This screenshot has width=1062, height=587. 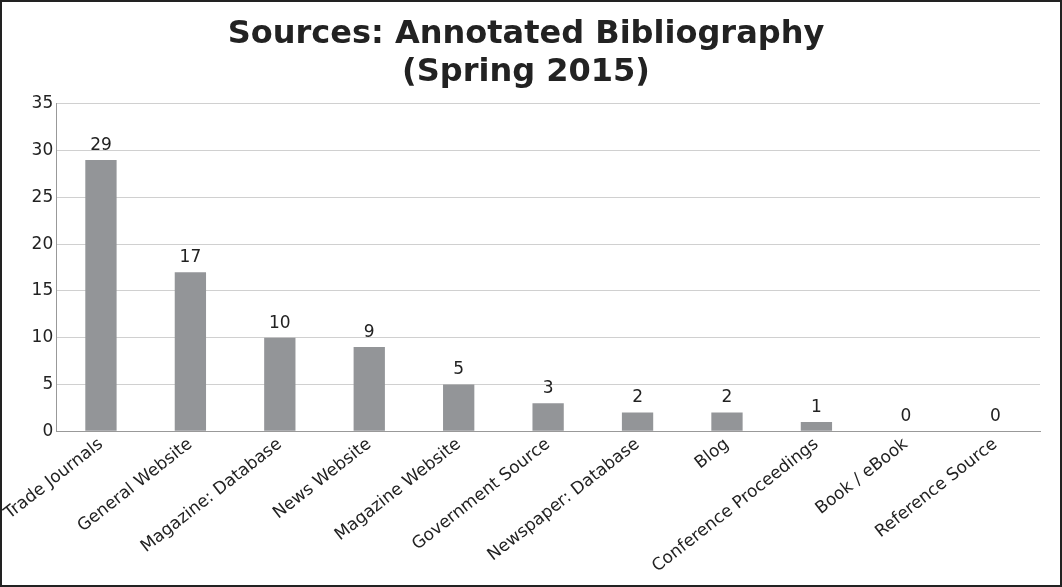 I want to click on y-tick-label: 10, so click(x=42, y=336).